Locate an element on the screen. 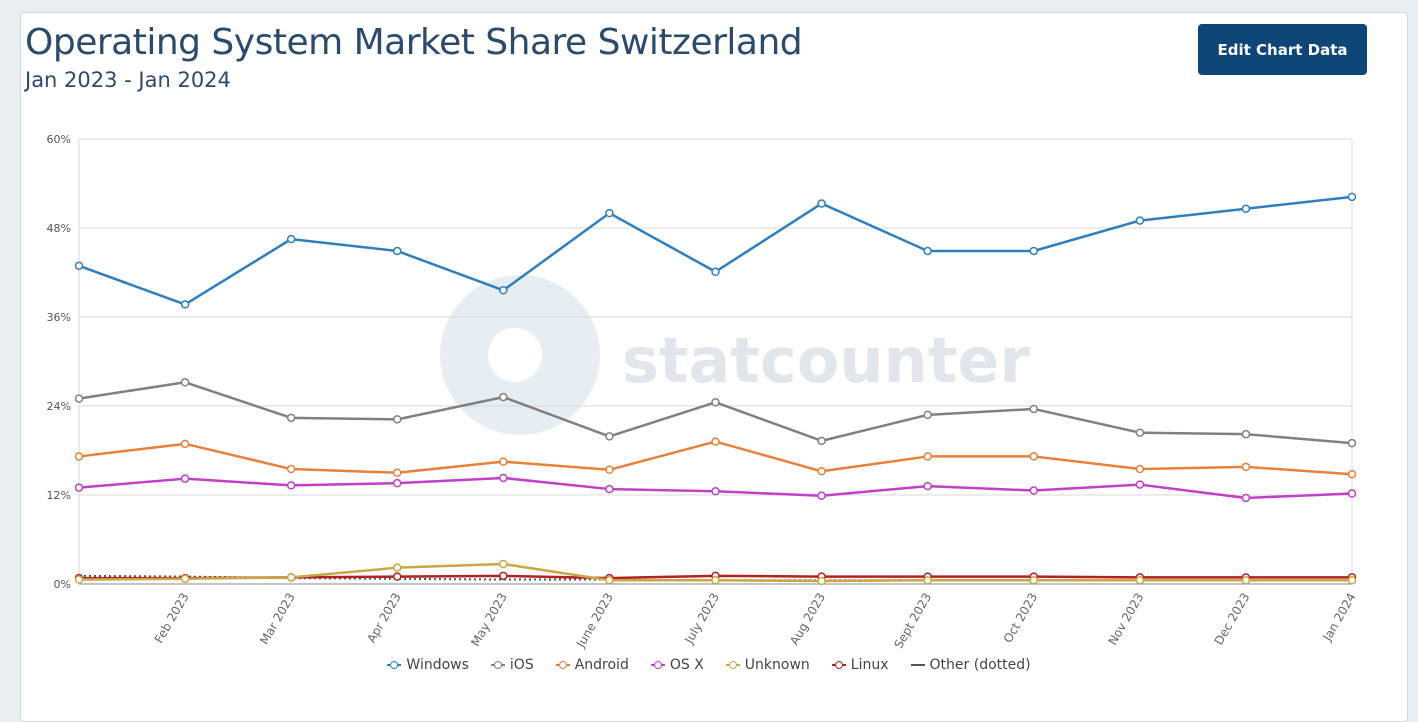 The image size is (1418, 722). x-tick-label: Sept 2023 is located at coordinates (912, 621).